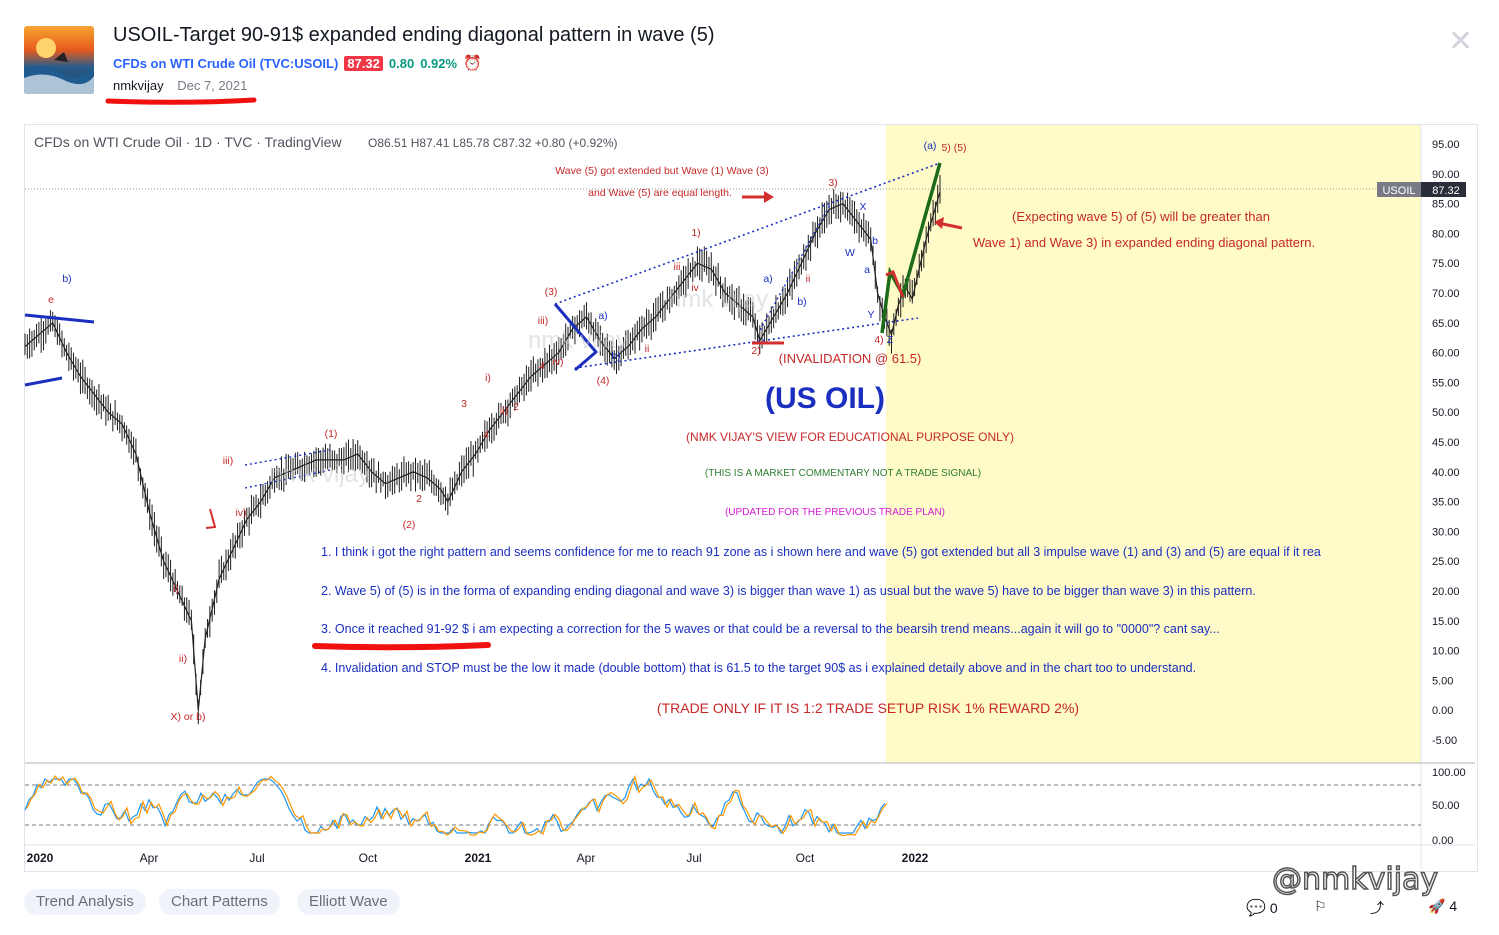 The height and width of the screenshot is (935, 1499). I want to click on arrow-right-icon, so click(758, 197).